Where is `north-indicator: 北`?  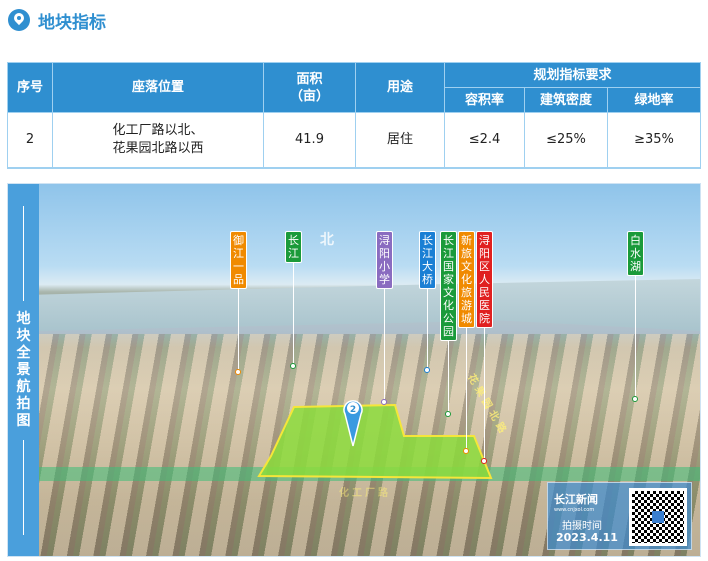
north-indicator: 北 is located at coordinates (327, 240).